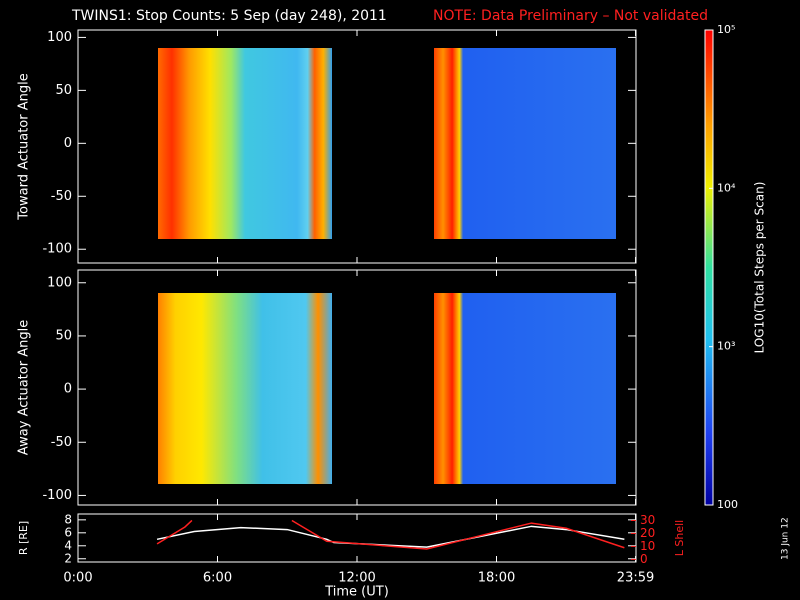 Image resolution: width=800 pixels, height=600 pixels. Describe the element at coordinates (356, 578) in the screenshot. I see `x-tick-label: 12:00` at that location.